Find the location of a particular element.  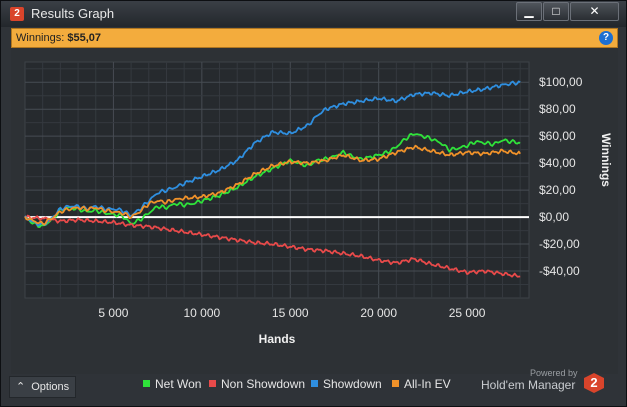

powered-by-label: Powered by is located at coordinates (554, 373).